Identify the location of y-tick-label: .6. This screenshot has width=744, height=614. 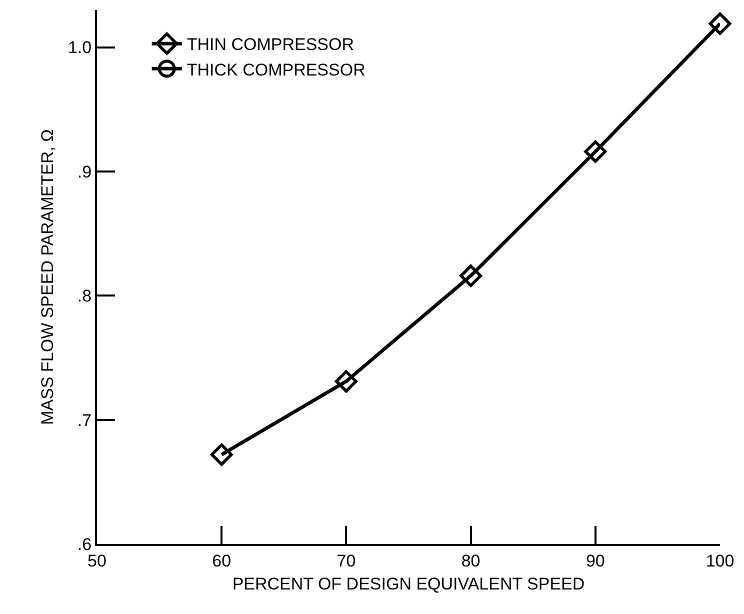
(84, 544).